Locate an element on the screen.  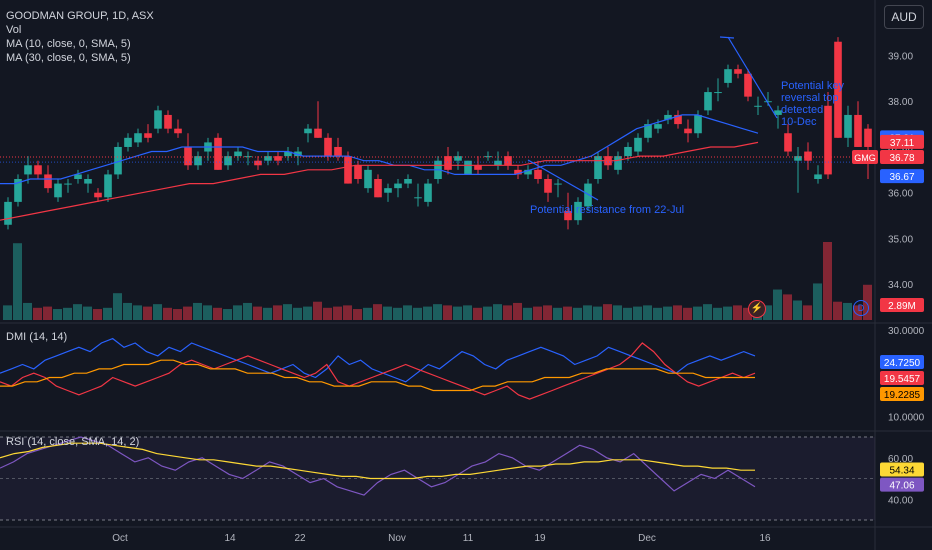
ma30-price-label-bg is located at coordinates (902, 141).